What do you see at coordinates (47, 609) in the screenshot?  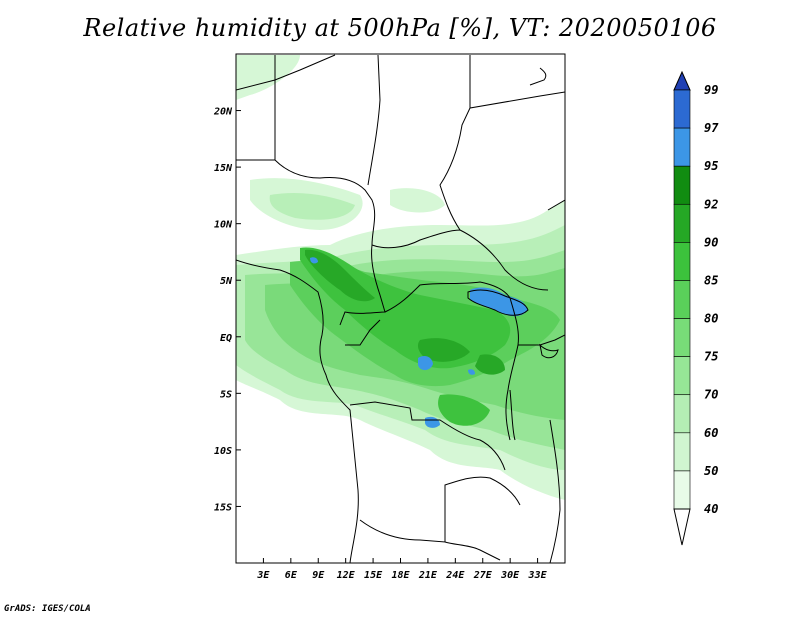 I see `credit-label: GrADS: IGES/COLA` at bounding box center [47, 609].